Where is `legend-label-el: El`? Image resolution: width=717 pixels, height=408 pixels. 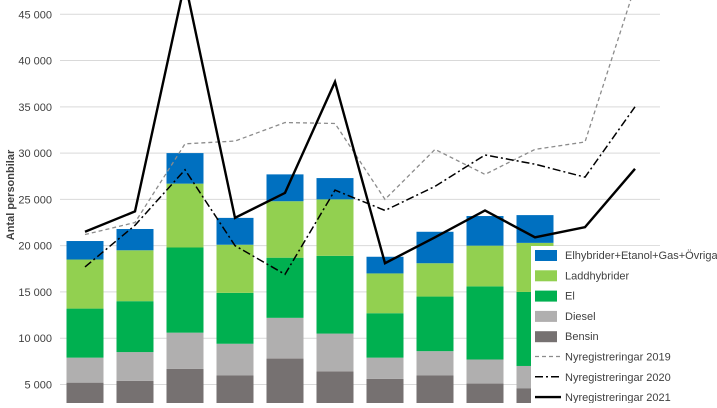
legend-label-el: El is located at coordinates (570, 297).